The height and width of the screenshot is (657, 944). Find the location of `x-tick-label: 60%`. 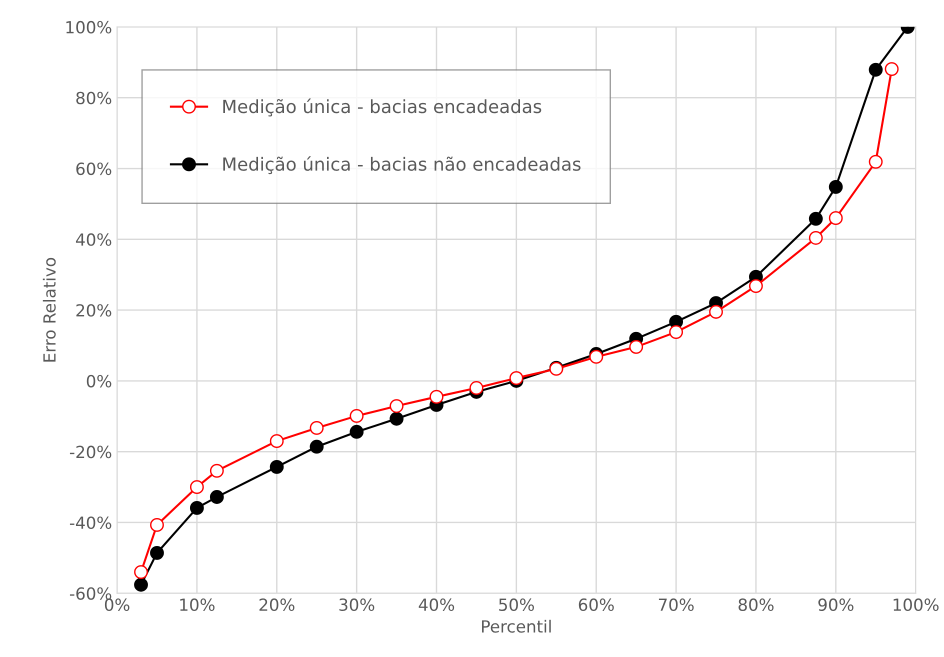

x-tick-label: 60% is located at coordinates (596, 605).